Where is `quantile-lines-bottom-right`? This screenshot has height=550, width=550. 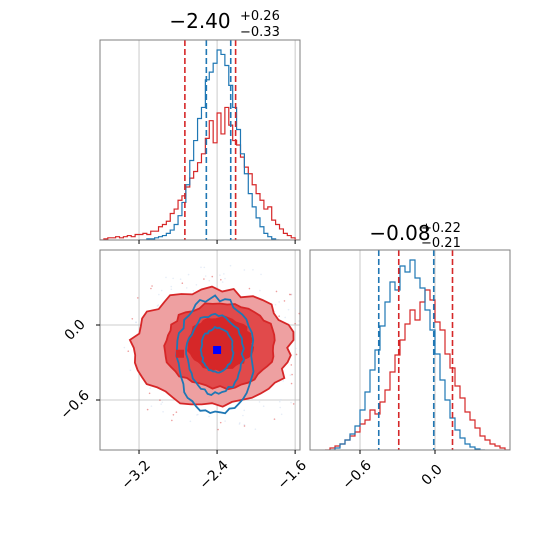
quantile-lines-bottom-right is located at coordinates (415, 350).